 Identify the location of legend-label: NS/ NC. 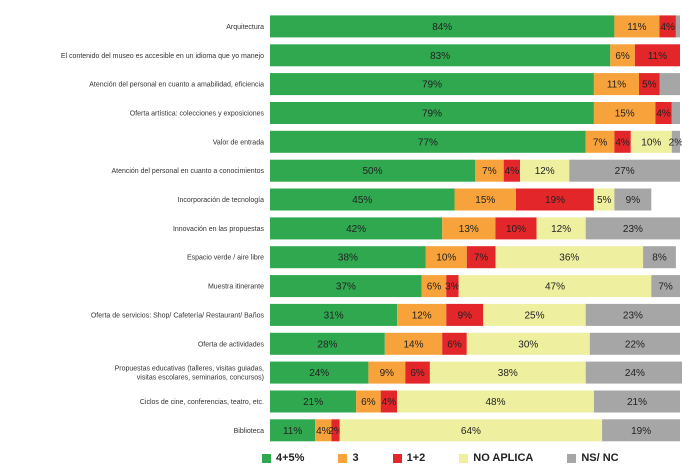
(600, 458).